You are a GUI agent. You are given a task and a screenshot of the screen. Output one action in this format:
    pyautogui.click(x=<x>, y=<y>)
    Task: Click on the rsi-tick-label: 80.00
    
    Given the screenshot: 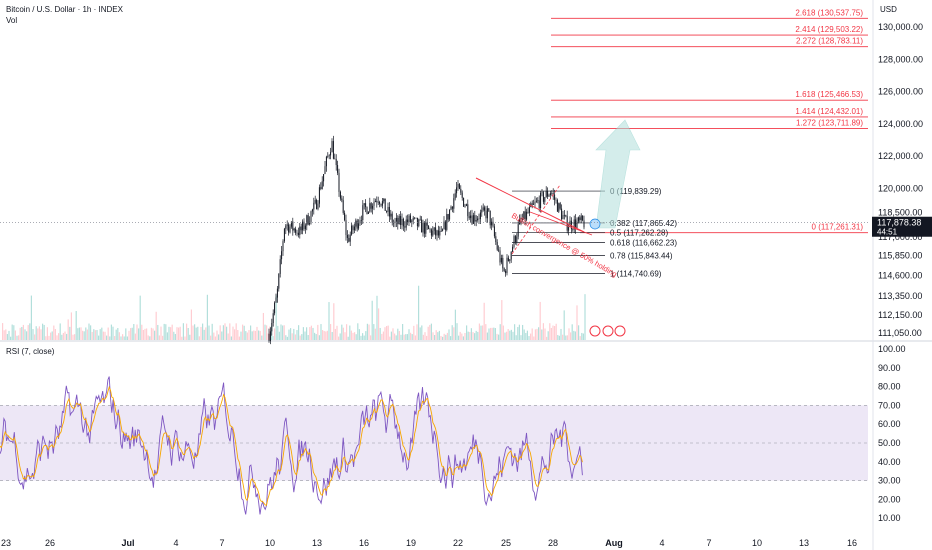 What is the action you would take?
    pyautogui.click(x=889, y=387)
    